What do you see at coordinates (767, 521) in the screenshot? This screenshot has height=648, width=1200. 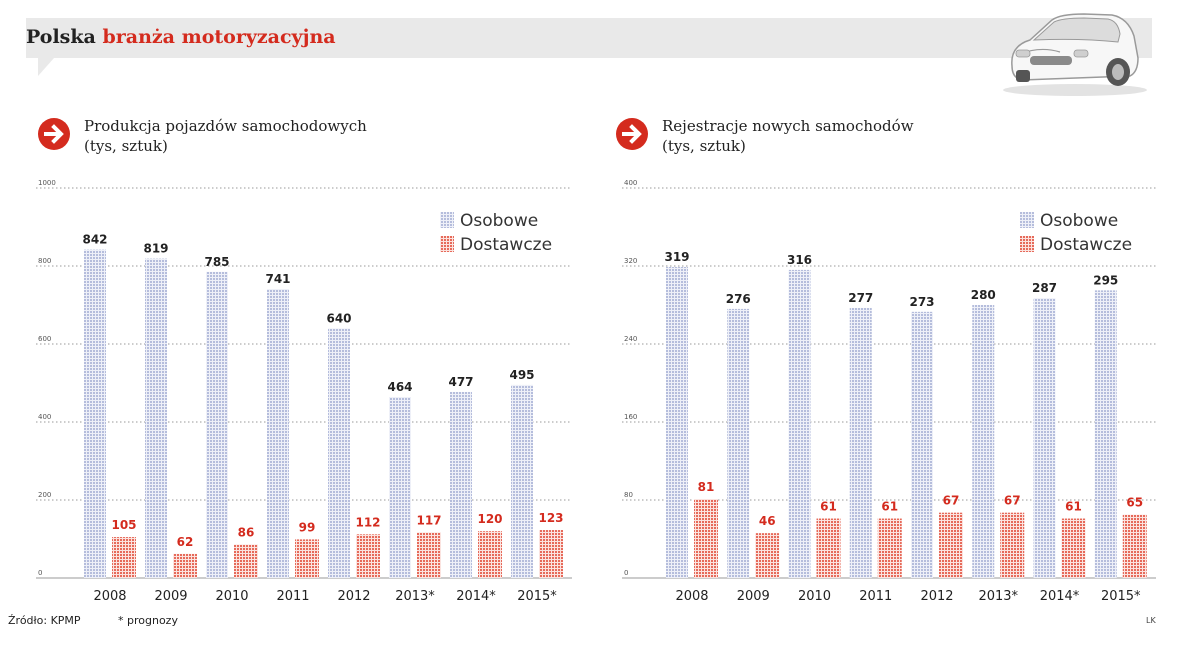 I see `data-label-dostawcze: 46` at bounding box center [767, 521].